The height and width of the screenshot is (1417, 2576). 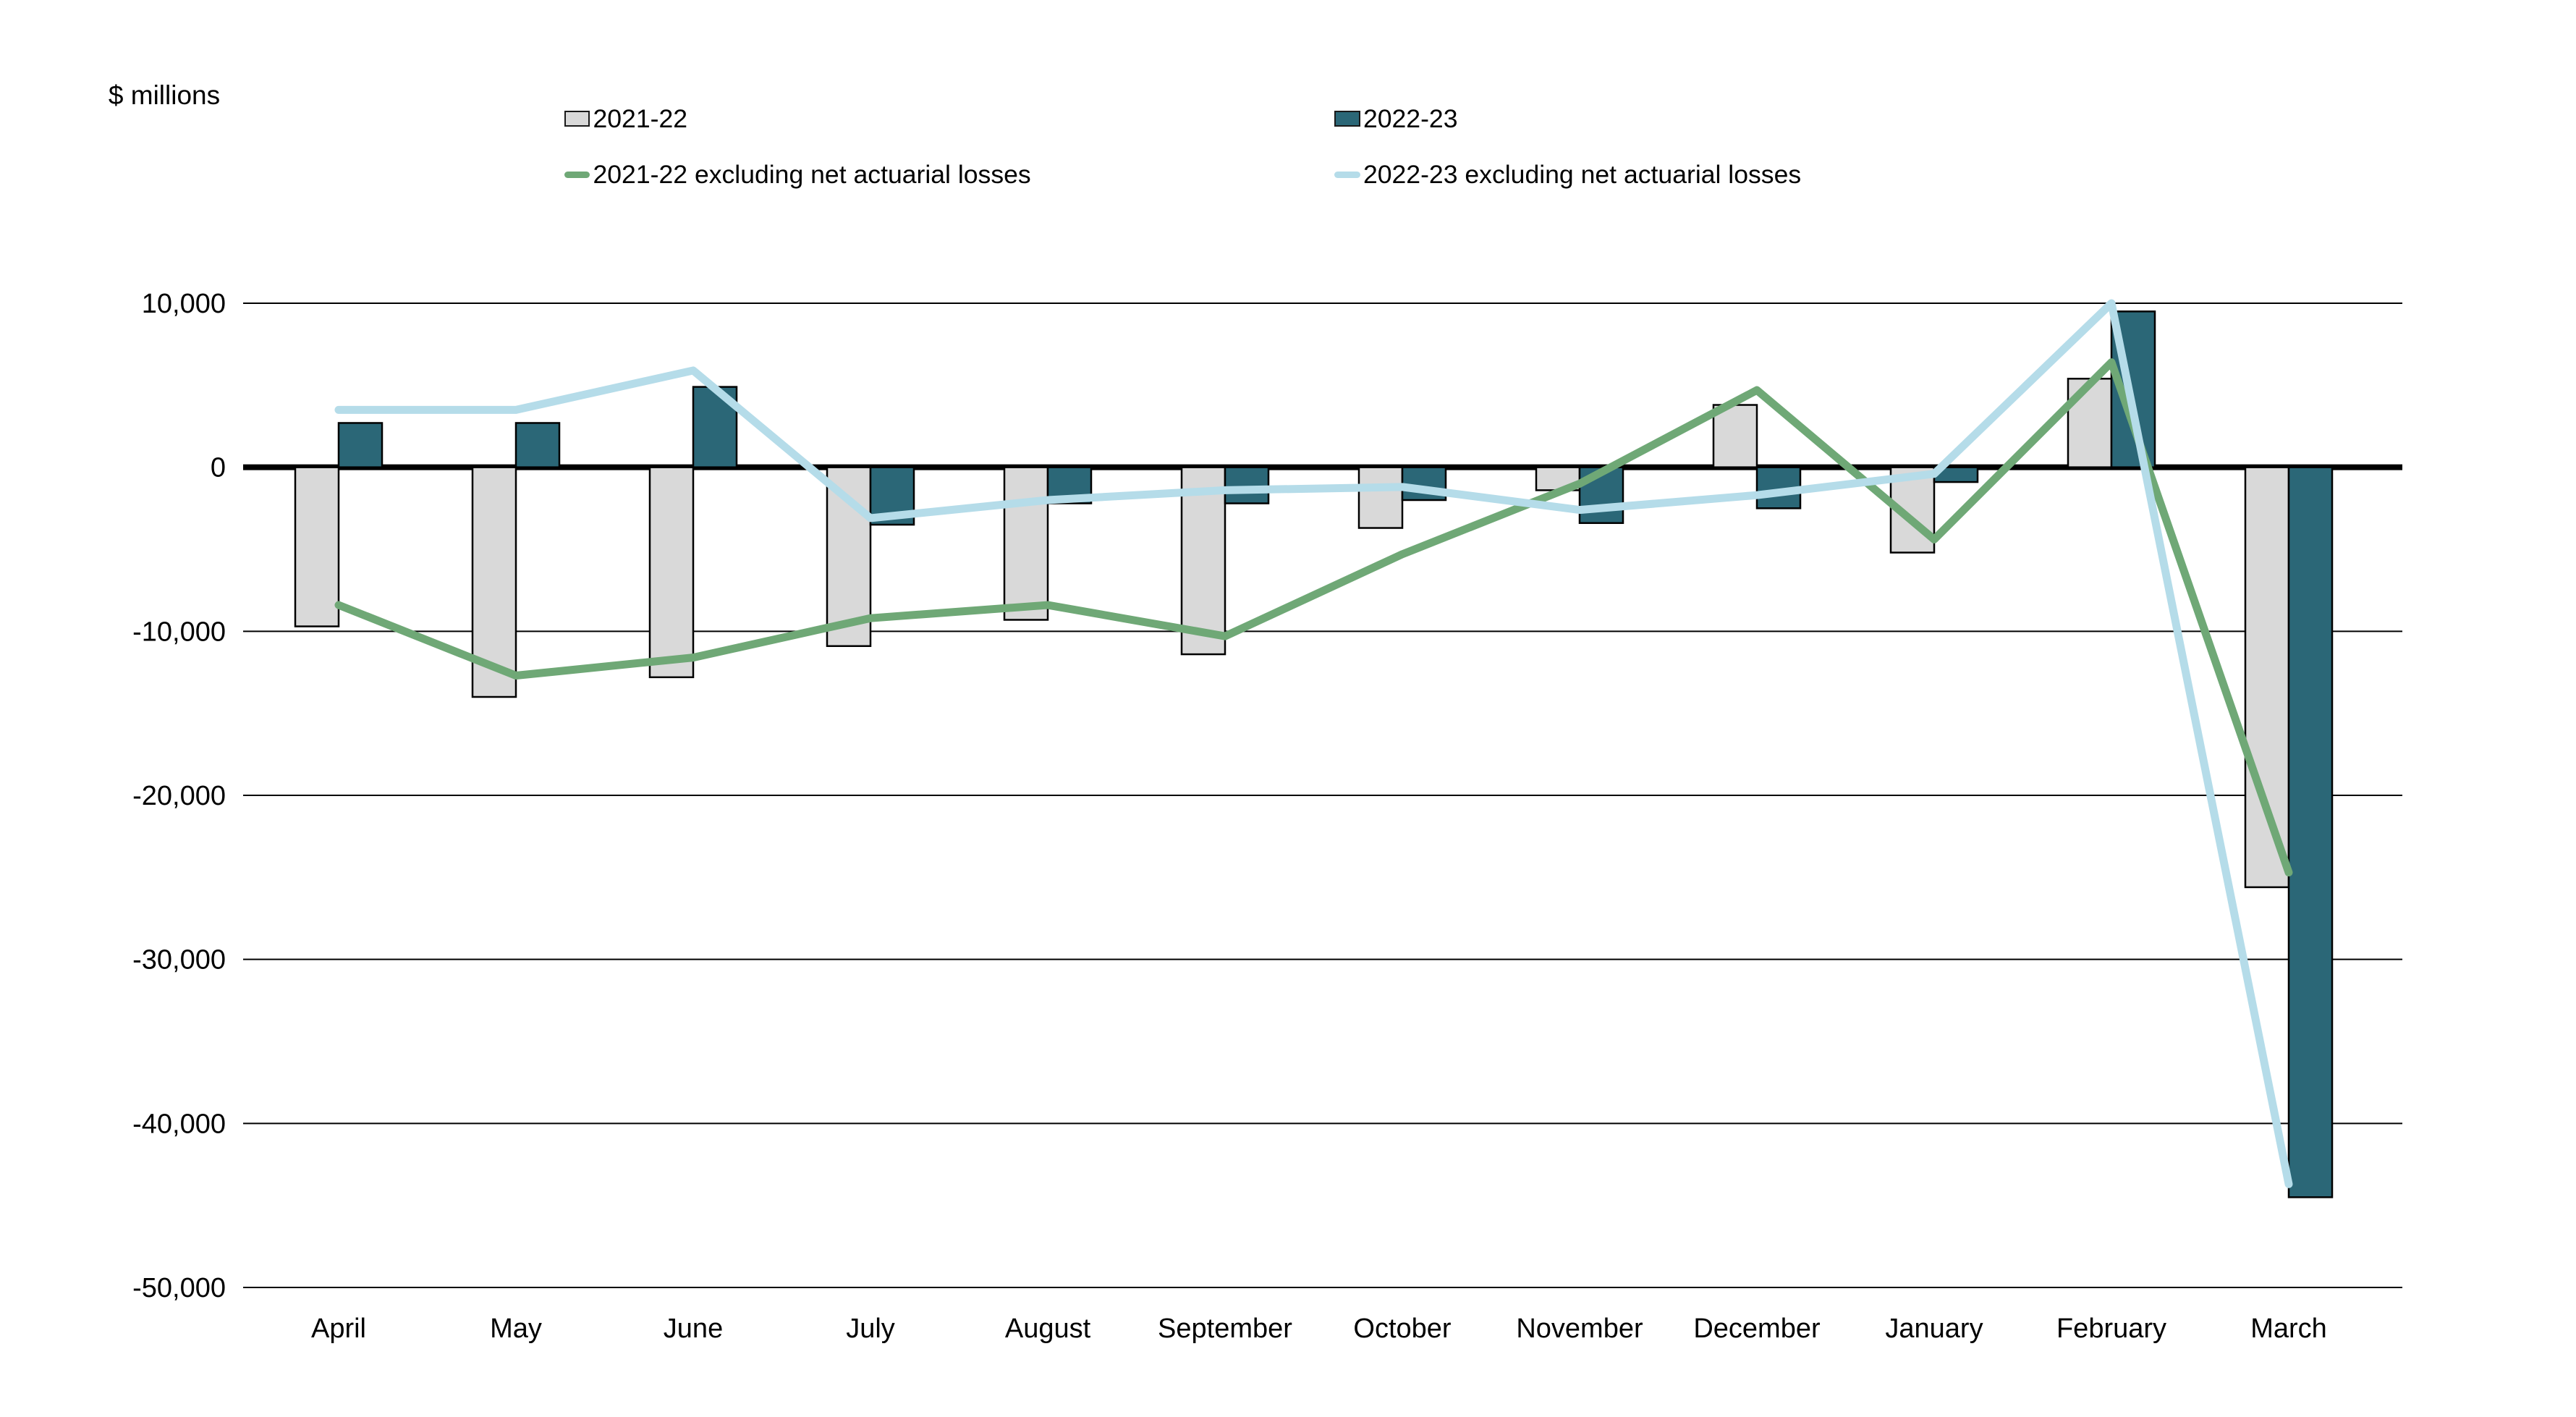 What do you see at coordinates (1347, 119) in the screenshot?
I see `legend-bar-swatch-2022-23-icon` at bounding box center [1347, 119].